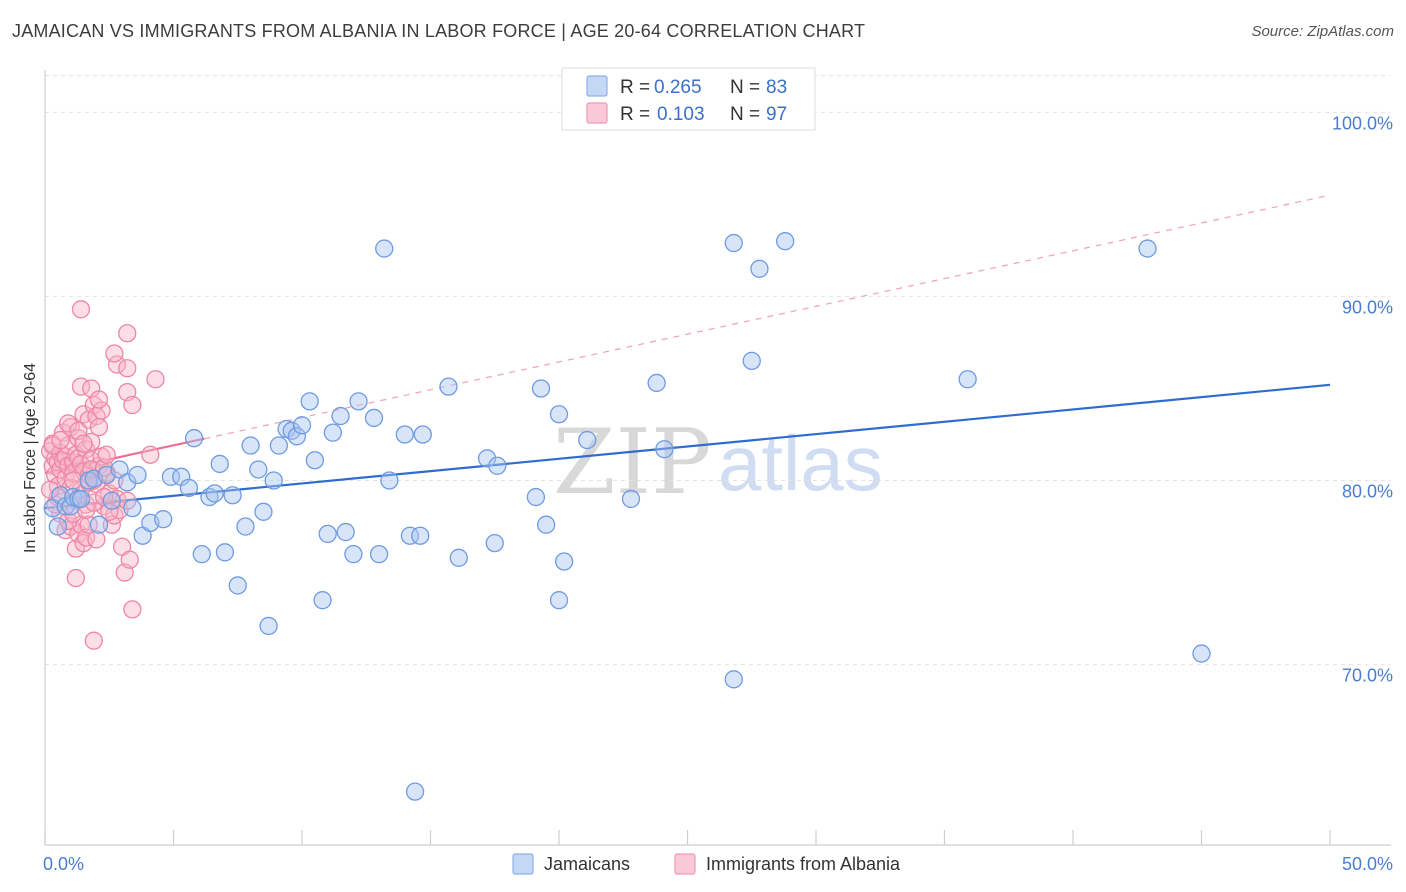  What do you see at coordinates (632, 462) in the screenshot?
I see `watermark-zip: ZIP` at bounding box center [632, 462].